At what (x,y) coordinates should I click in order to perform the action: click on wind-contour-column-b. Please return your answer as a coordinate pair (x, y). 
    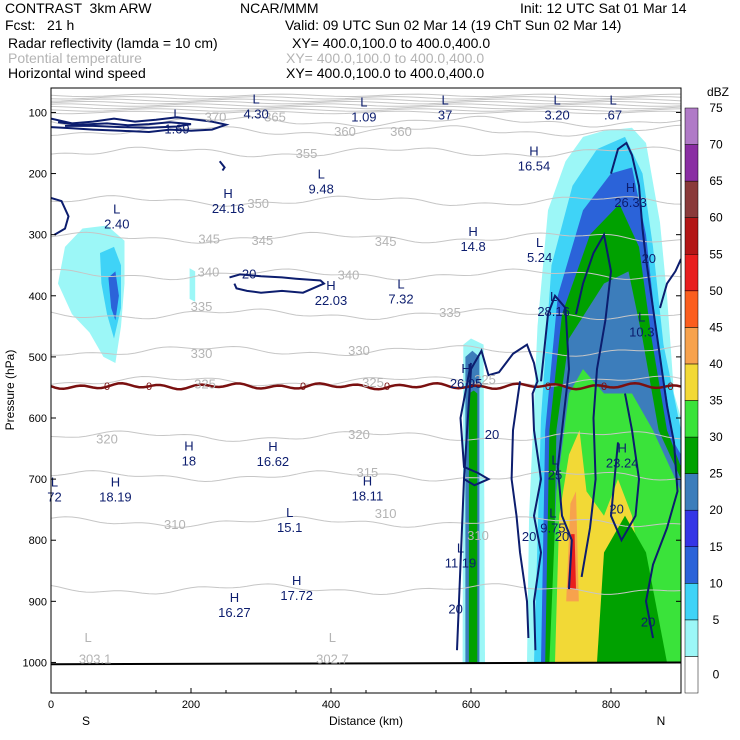
    Looking at the image, I should click on (475, 424).